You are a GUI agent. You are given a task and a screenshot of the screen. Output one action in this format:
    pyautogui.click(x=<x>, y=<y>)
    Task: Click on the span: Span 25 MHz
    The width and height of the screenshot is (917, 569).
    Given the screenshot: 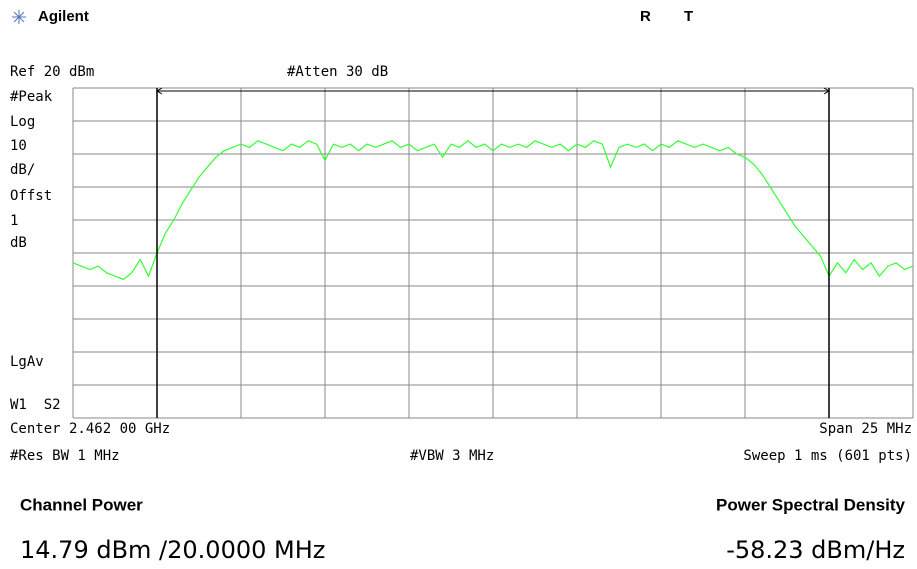 What is the action you would take?
    pyautogui.click(x=865, y=429)
    